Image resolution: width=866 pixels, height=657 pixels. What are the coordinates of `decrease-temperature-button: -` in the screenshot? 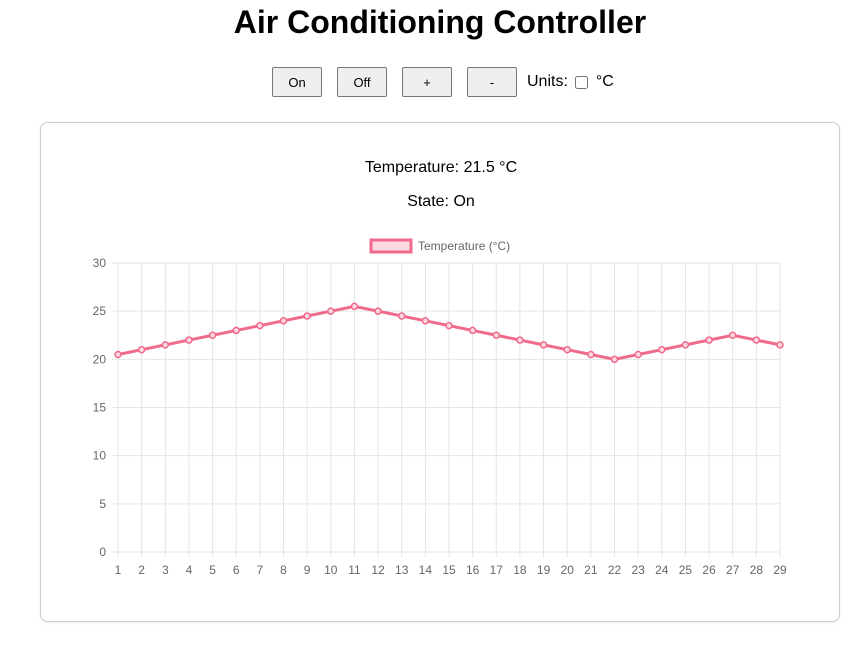 It's located at (492, 82).